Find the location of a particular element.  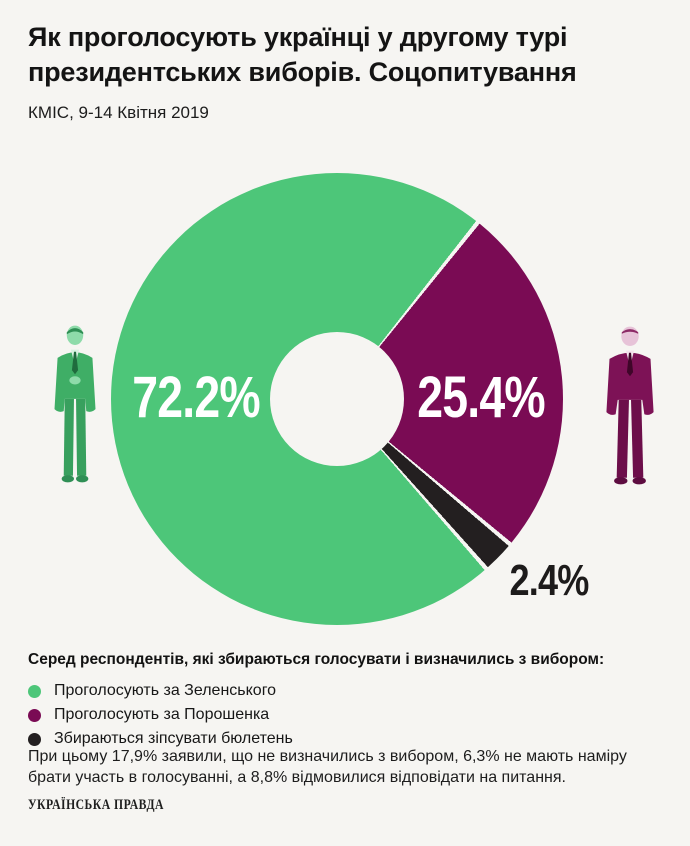

purple-dot-icon is located at coordinates (34, 715).